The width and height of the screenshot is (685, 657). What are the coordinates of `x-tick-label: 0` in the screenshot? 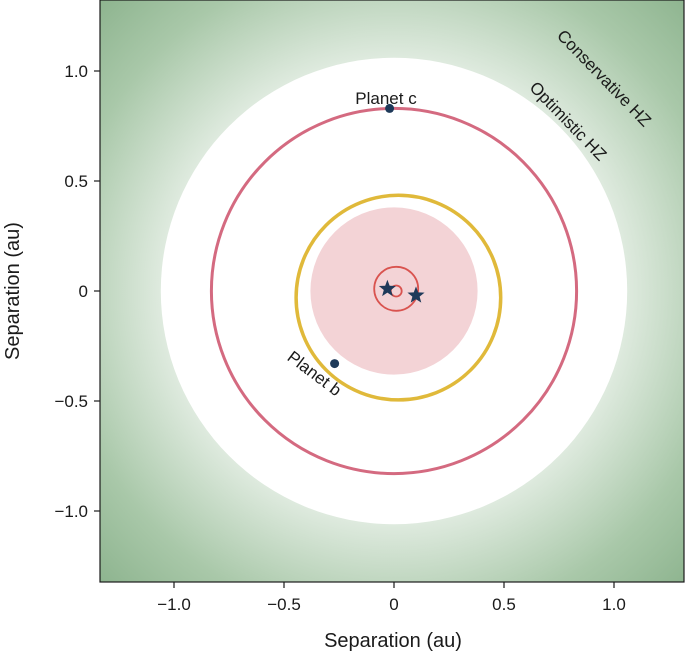 It's located at (393, 604).